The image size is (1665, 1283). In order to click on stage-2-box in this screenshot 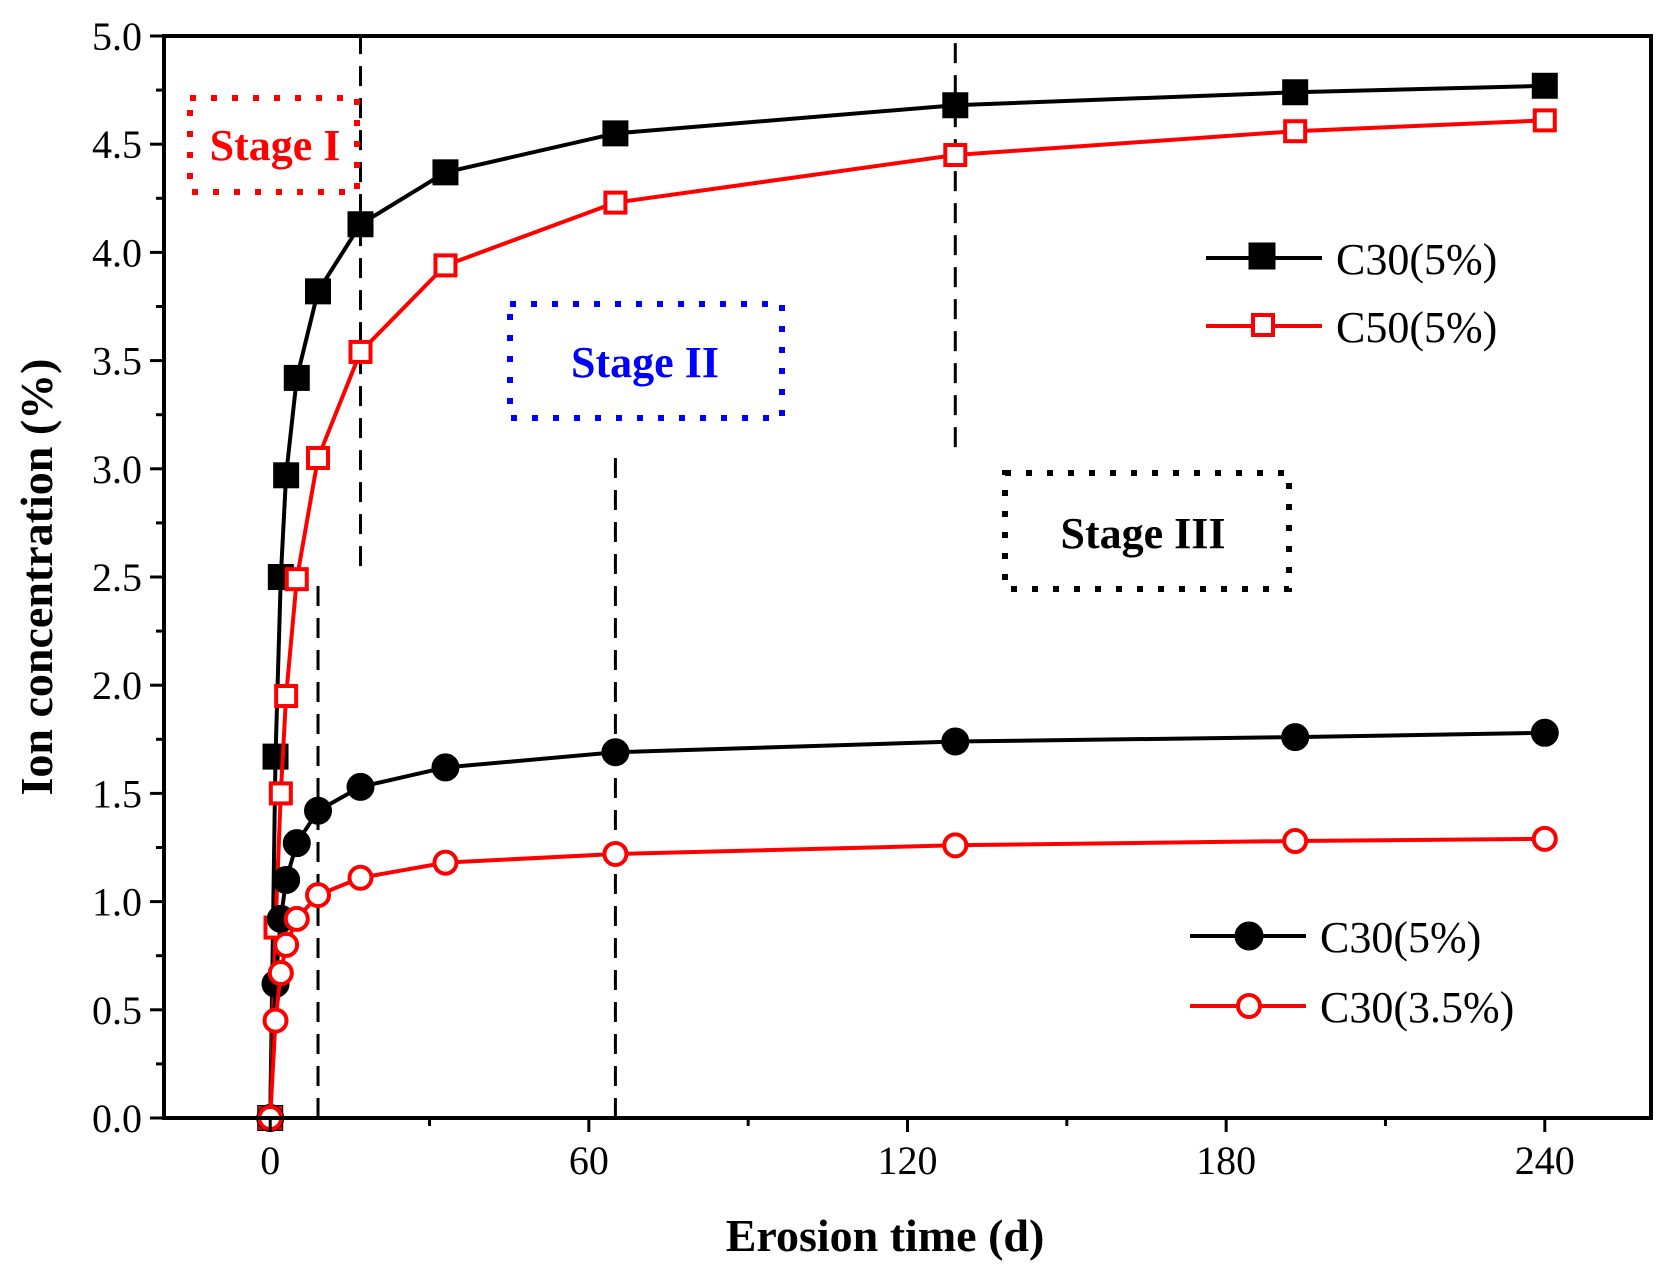, I will do `click(646, 361)`.